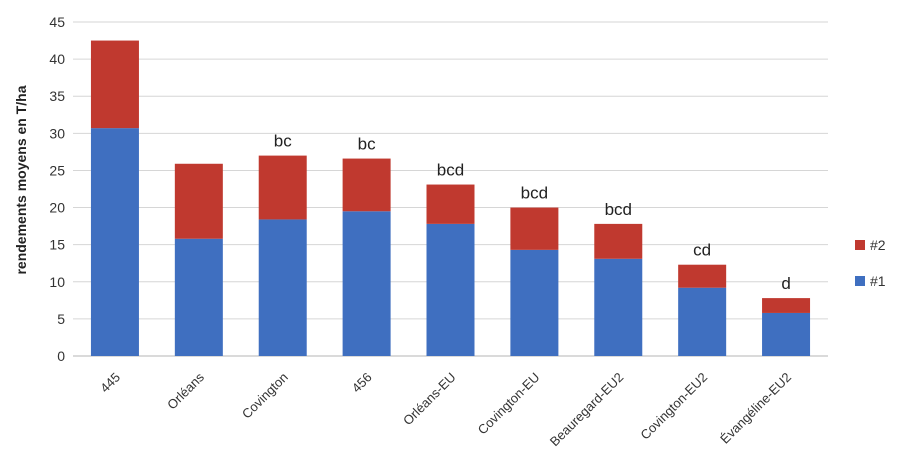 The height and width of the screenshot is (469, 898). What do you see at coordinates (878, 245) in the screenshot?
I see `legend-label: #2` at bounding box center [878, 245].